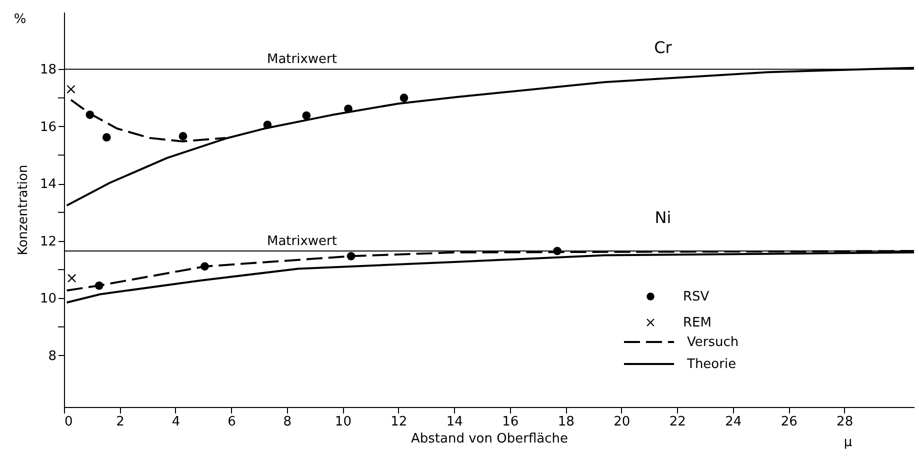 The image size is (919, 471). Describe the element at coordinates (711, 364) in the screenshot. I see `legend-label: Theorie` at that location.